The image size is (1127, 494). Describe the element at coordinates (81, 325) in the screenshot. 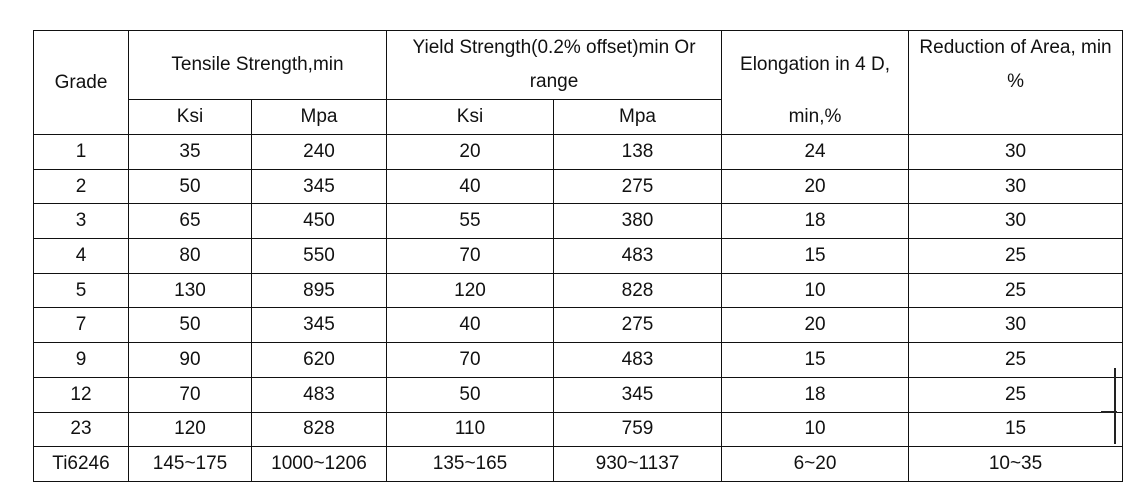

I see `cell-grade: 7` at that location.